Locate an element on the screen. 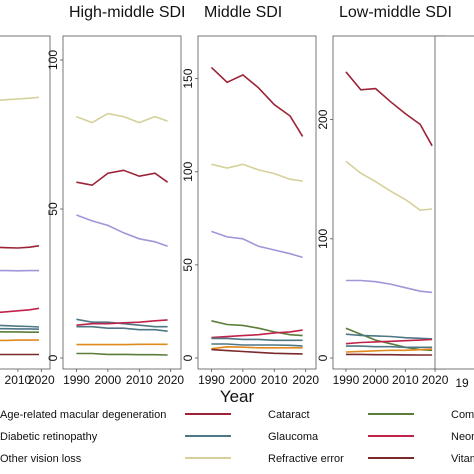  legend-label: Cataract is located at coordinates (289, 415).